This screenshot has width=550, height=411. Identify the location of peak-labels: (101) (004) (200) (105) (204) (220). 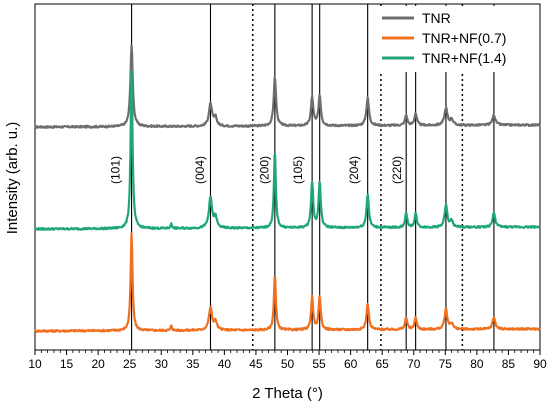
(257, 170).